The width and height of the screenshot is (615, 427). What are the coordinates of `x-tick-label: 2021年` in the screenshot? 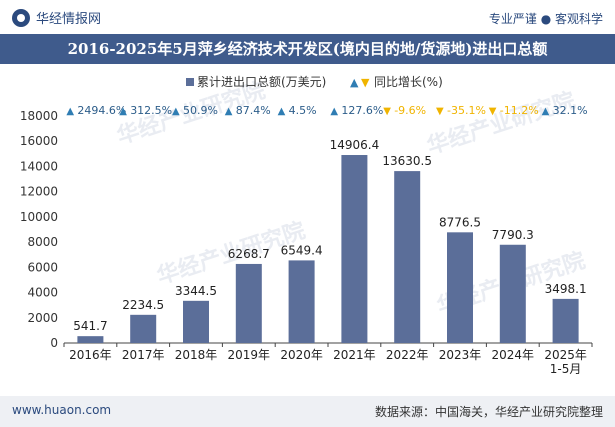 It's located at (354, 355).